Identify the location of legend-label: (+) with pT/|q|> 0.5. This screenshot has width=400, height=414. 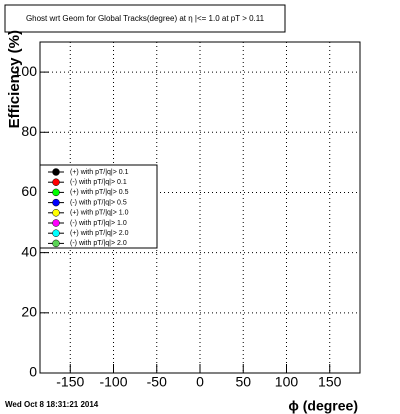
(99, 192).